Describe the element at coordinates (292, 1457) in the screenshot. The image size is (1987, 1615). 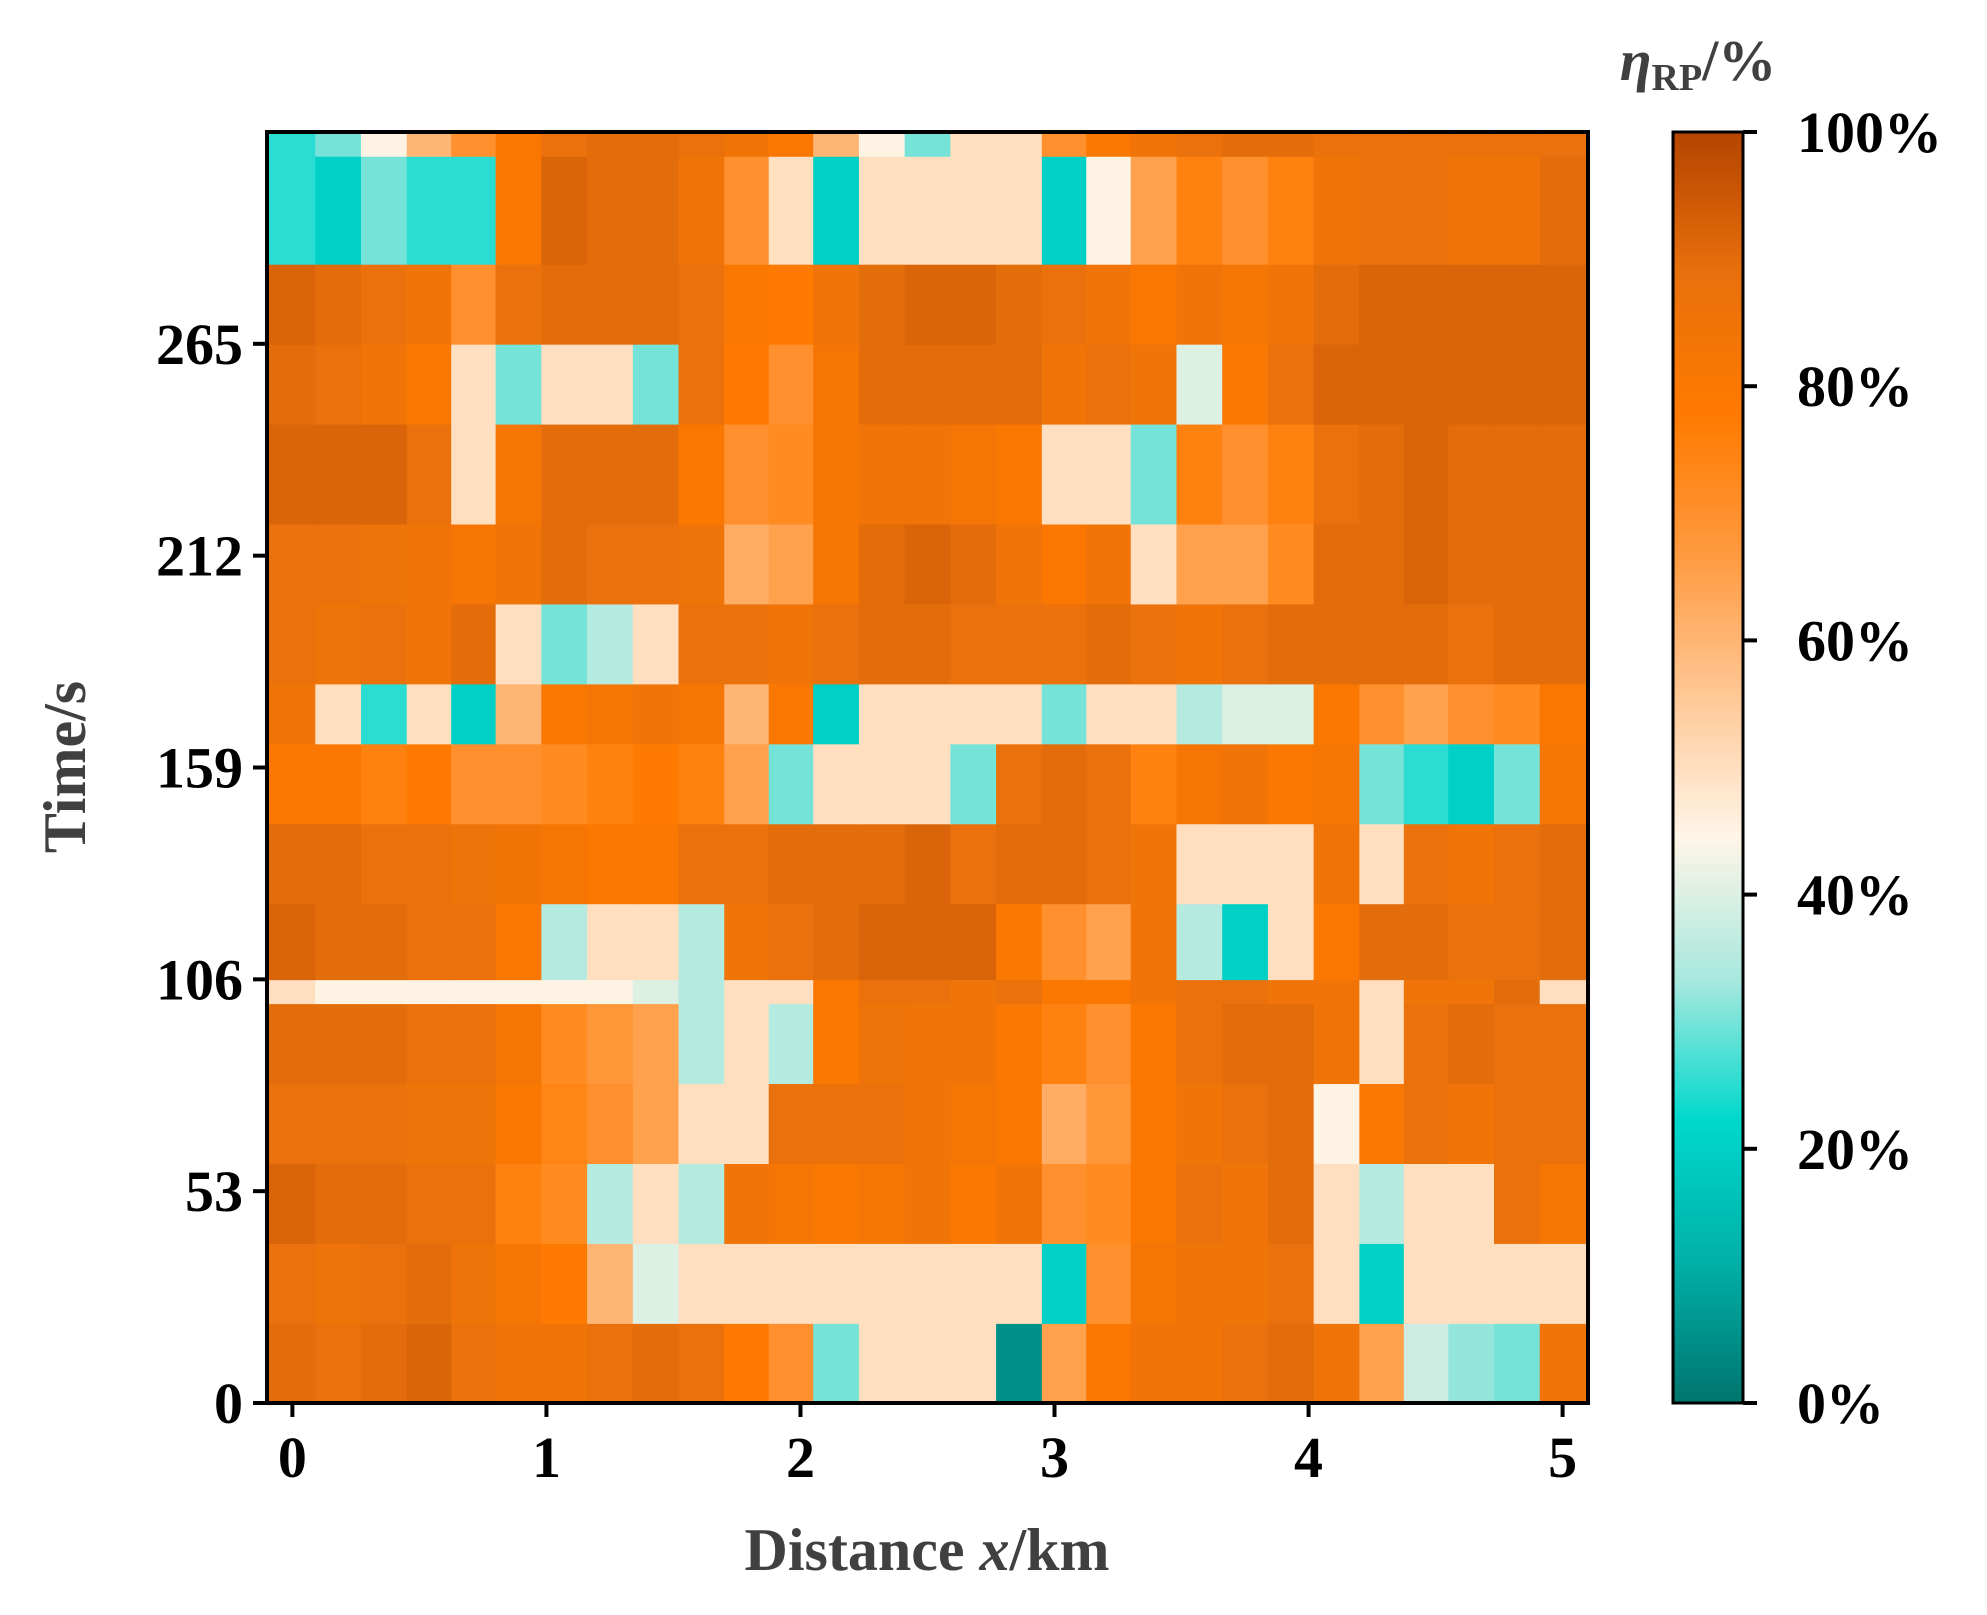
I see `x-tick-label: 0` at that location.